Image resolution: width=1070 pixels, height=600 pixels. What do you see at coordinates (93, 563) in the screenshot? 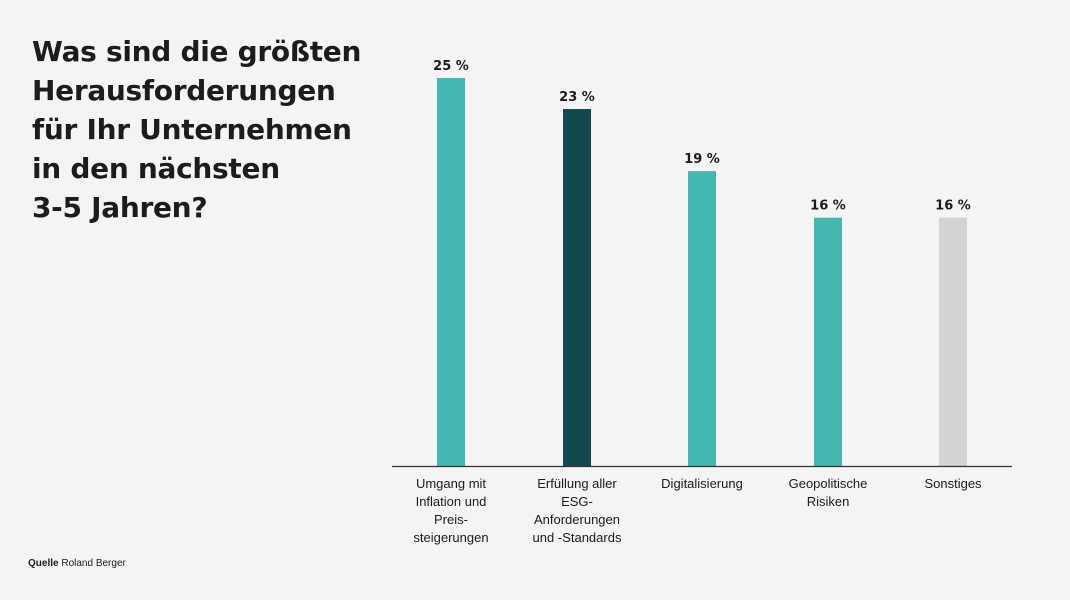
I see `source-value: Roland Berger` at bounding box center [93, 563].